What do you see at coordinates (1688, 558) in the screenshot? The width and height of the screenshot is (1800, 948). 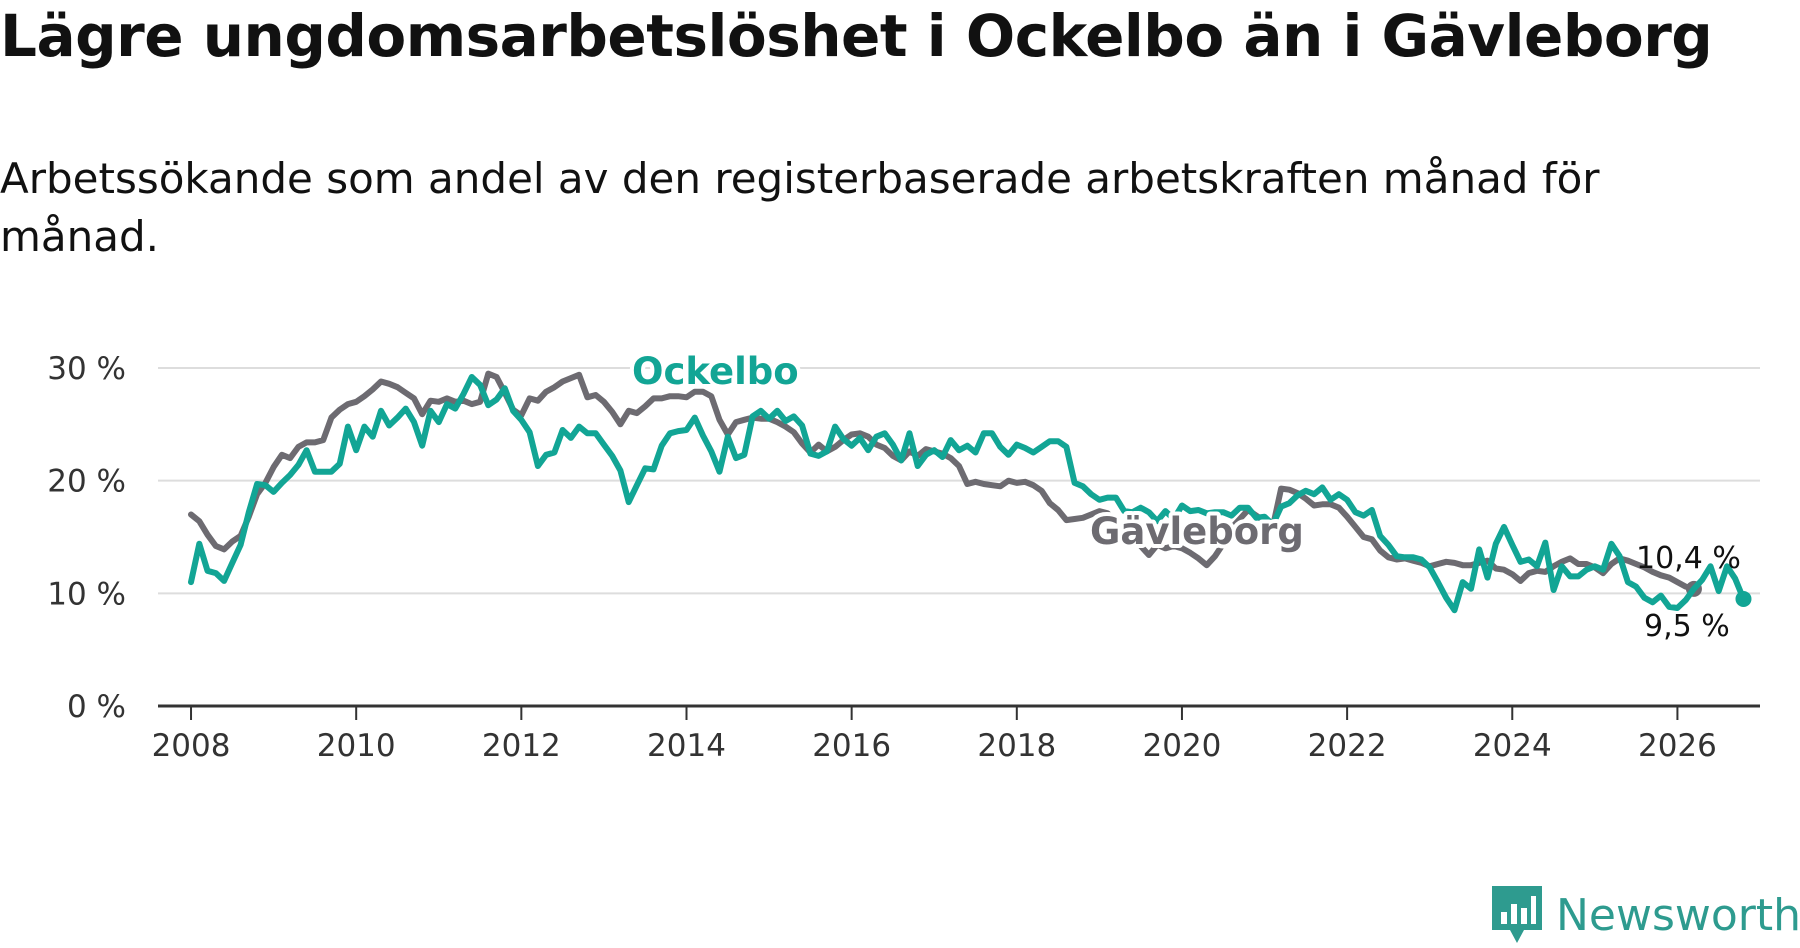 I see `end-label-gavleborg: 10,4 %` at bounding box center [1688, 558].